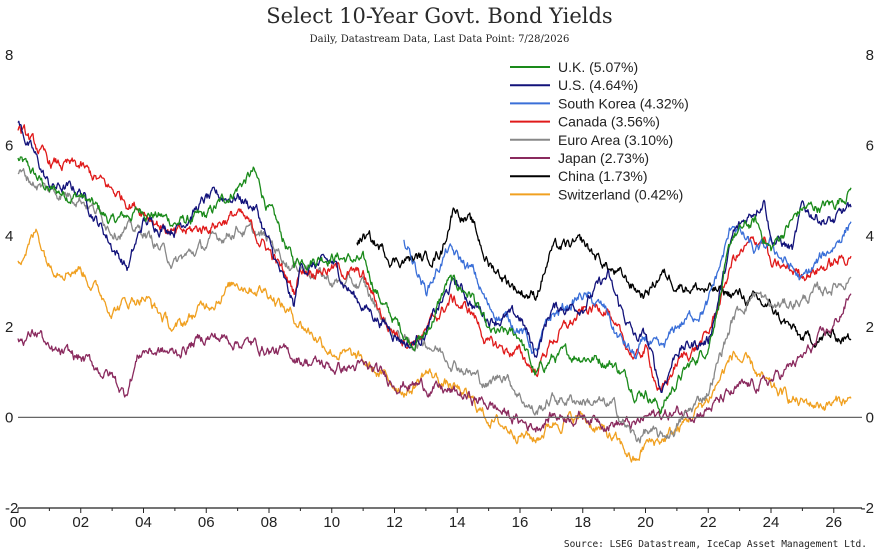 This screenshot has width=879, height=554. I want to click on x-tick-label-1: 02, so click(80, 522).